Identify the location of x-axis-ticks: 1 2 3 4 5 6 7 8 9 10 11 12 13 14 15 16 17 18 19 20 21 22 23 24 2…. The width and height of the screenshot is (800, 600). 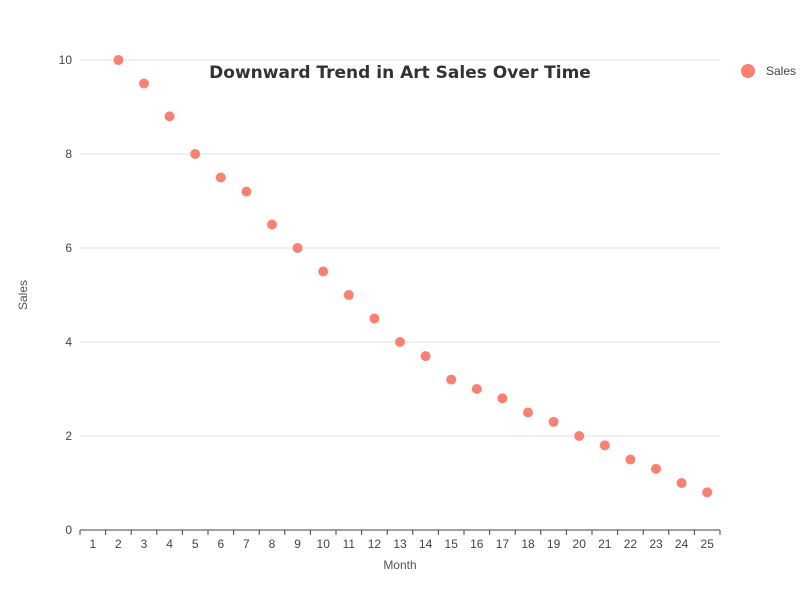
(400, 540).